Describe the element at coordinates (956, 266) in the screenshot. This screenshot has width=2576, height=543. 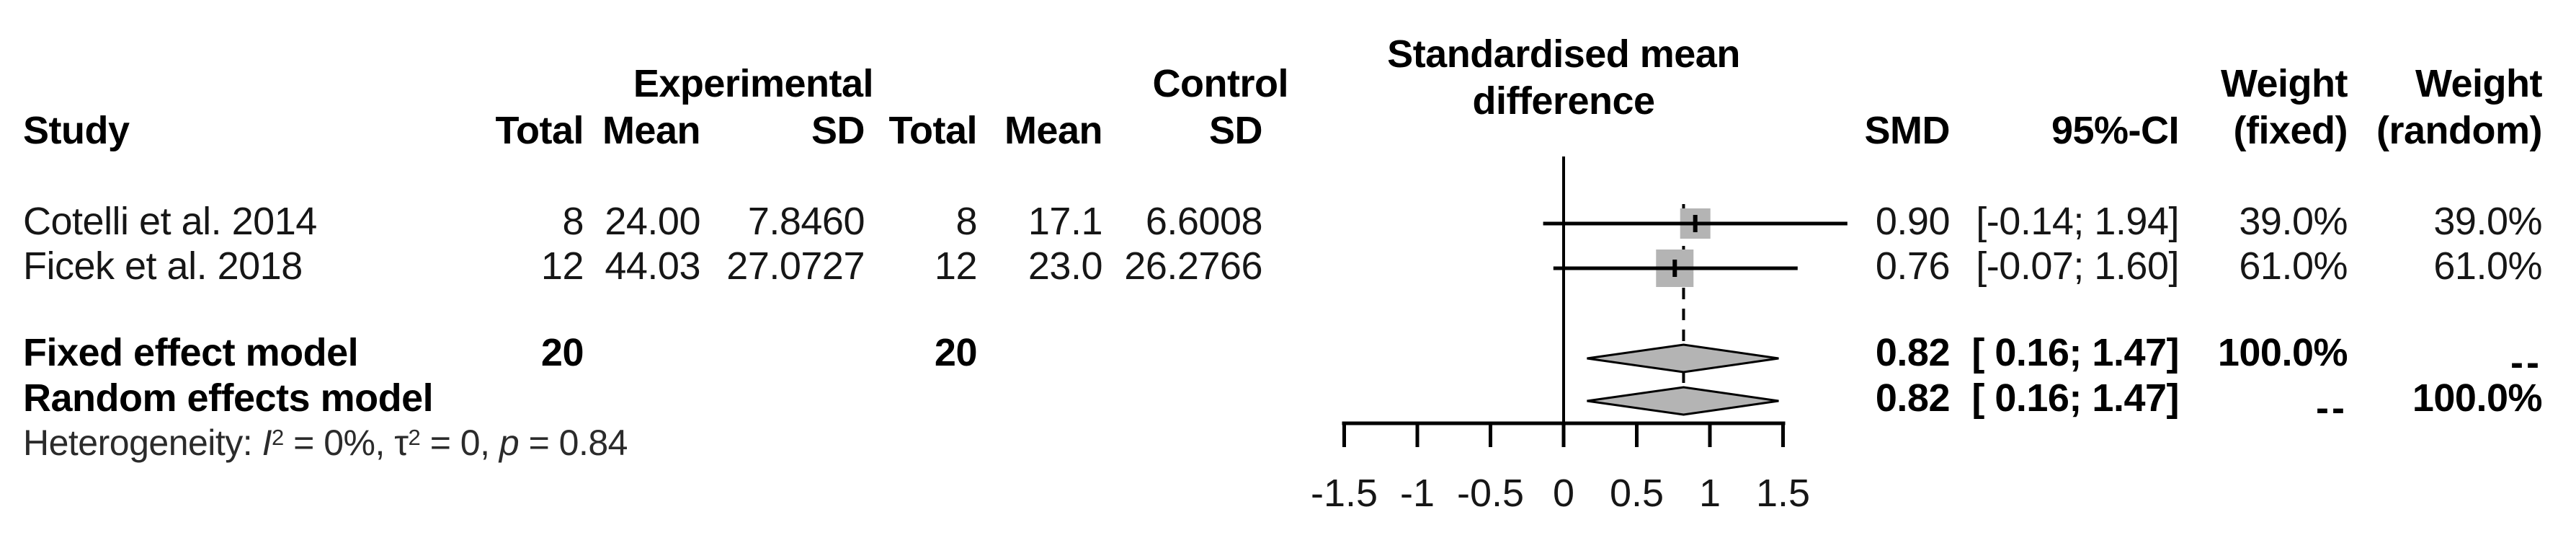
I see `ctrl-total-value: 12` at that location.